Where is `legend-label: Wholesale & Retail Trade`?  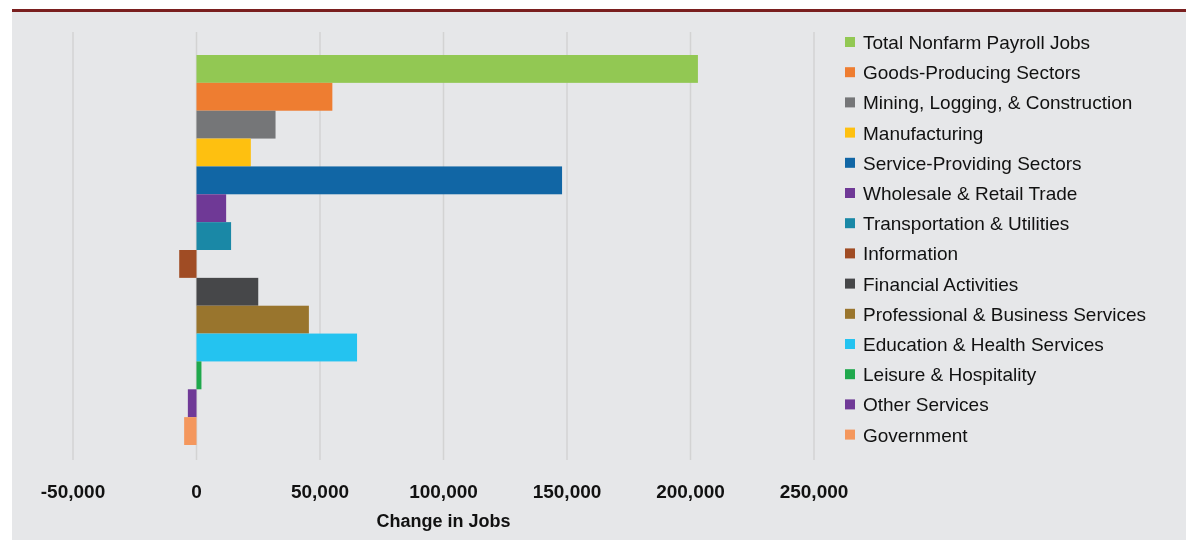
legend-label: Wholesale & Retail Trade is located at coordinates (970, 193).